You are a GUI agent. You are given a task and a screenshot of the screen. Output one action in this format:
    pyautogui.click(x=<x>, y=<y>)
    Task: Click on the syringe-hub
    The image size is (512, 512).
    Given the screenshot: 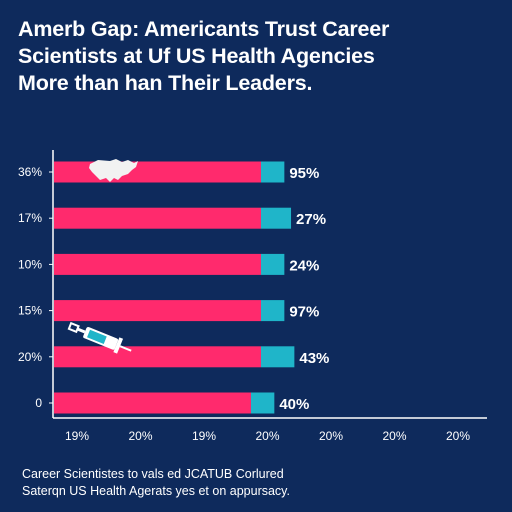 What is the action you would take?
    pyautogui.click(x=118, y=345)
    